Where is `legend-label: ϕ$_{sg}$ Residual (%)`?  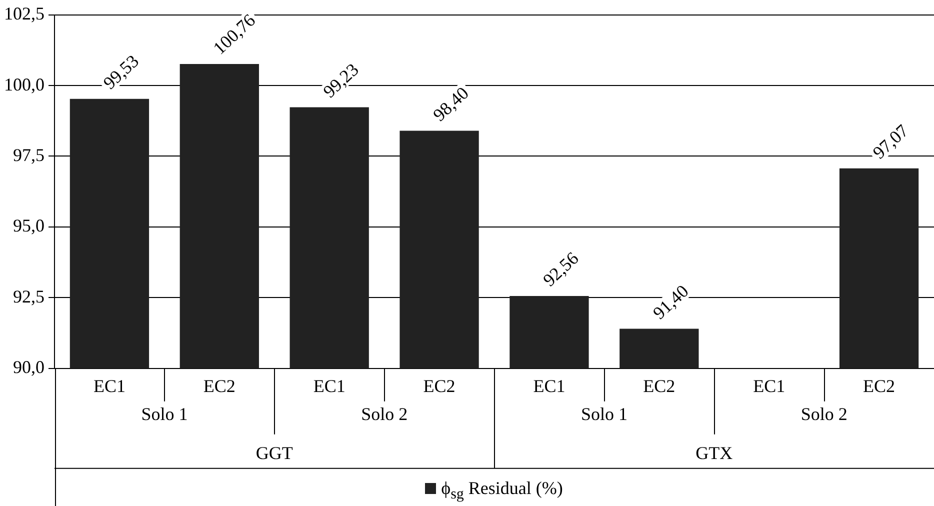 legend-label: ϕ$_{sg}$ Residual (%) is located at coordinates (502, 490).